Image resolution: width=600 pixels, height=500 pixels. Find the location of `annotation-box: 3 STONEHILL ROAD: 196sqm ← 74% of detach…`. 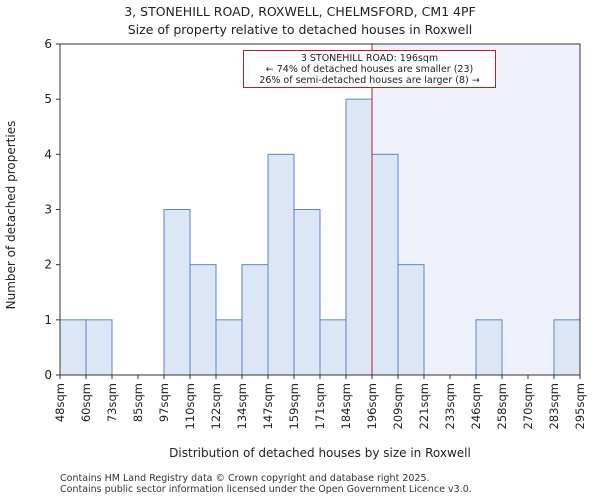

annotation-box: 3 STONEHILL ROAD: 196sqm ← 74% of detach… is located at coordinates (369, 69).